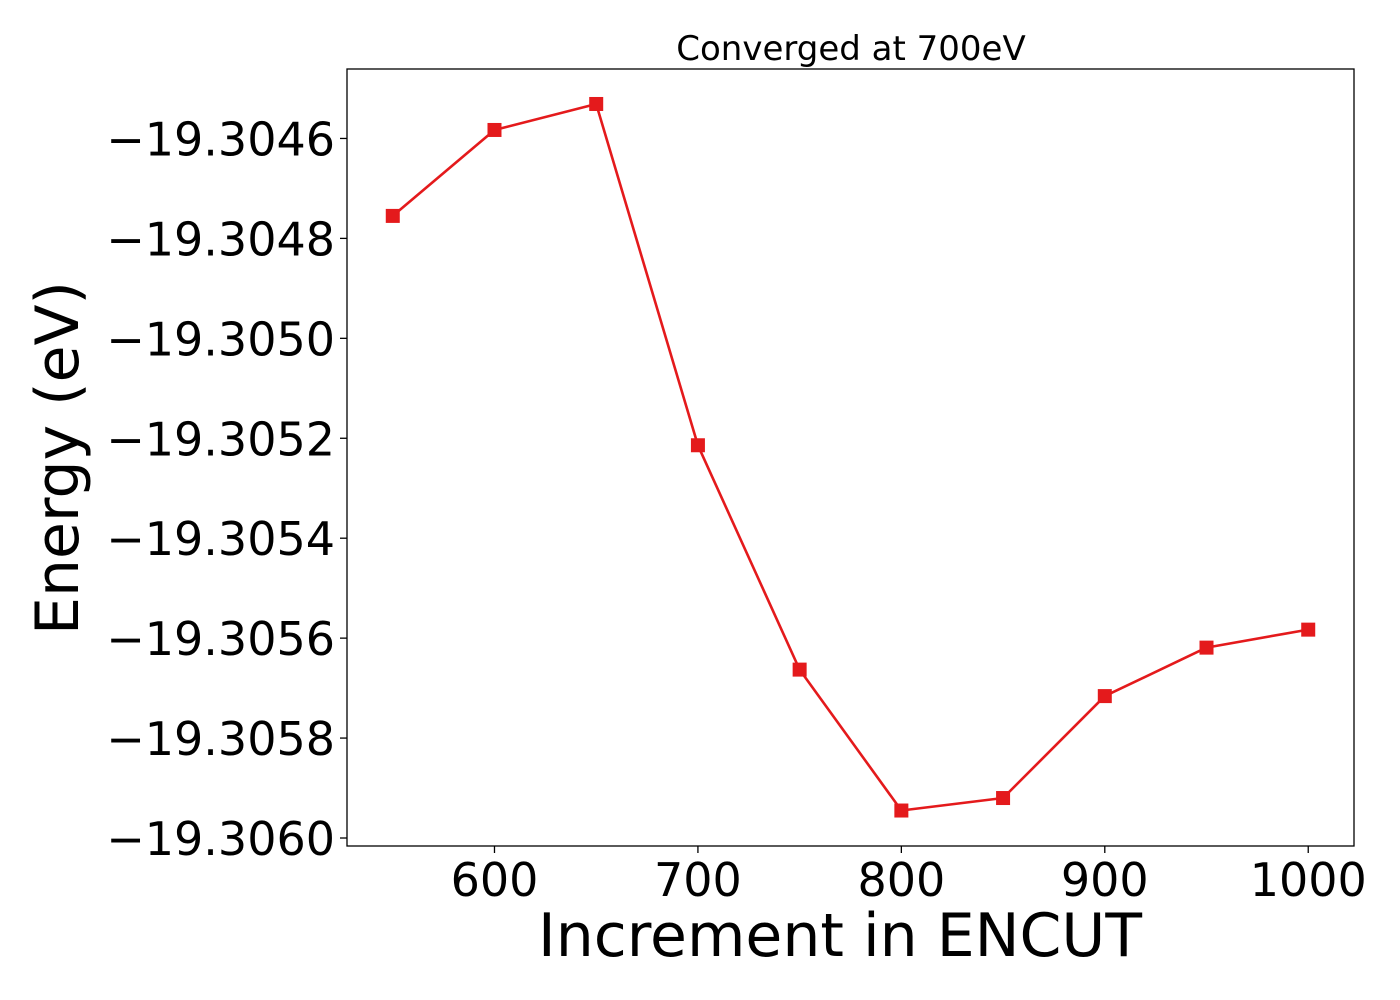 This screenshot has width=1400, height=1000. What do you see at coordinates (495, 880) in the screenshot?
I see `x-tick-label: 600` at bounding box center [495, 880].